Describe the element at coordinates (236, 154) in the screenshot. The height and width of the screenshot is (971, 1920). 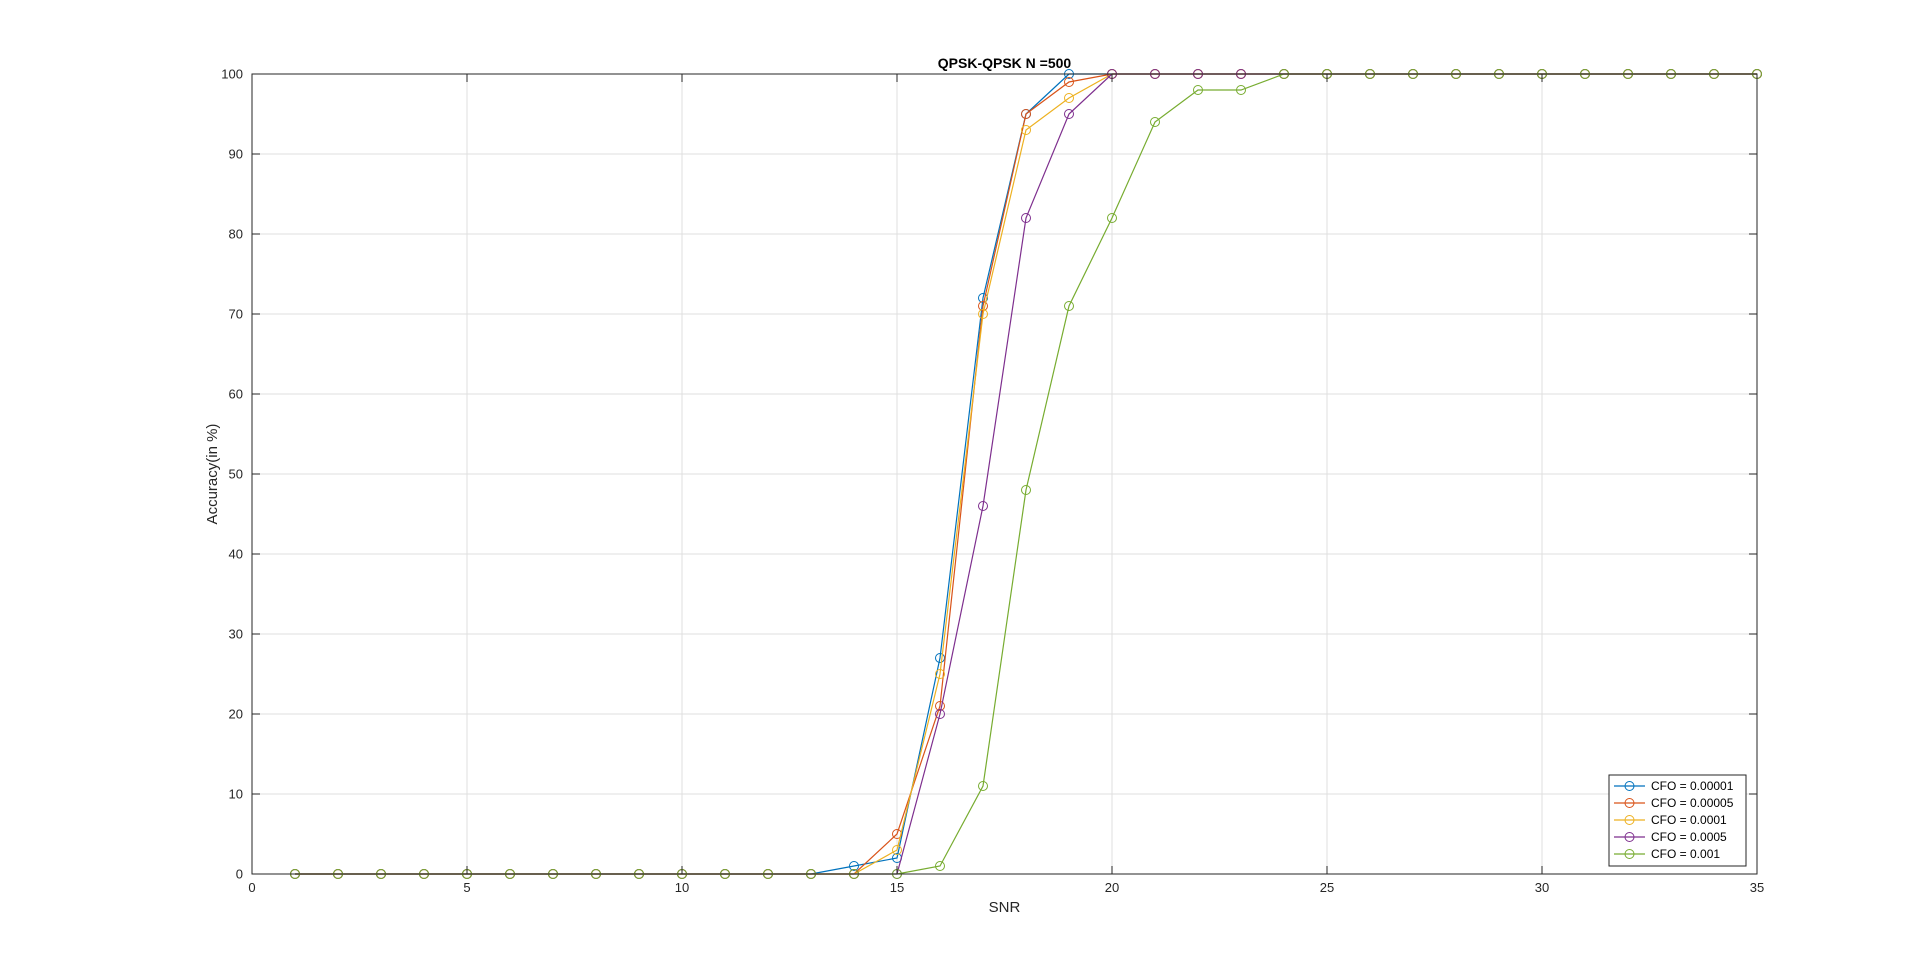
I see `y-tick-label: 90` at that location.